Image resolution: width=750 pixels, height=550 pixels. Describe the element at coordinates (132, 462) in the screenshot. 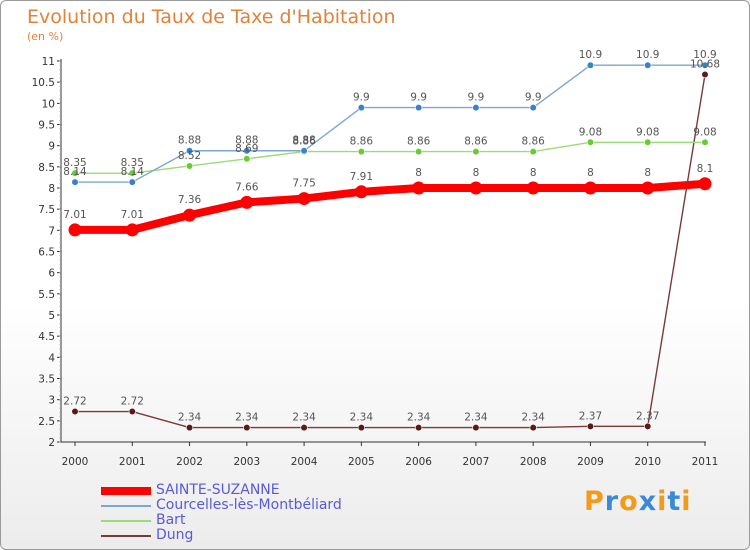

I see `x-tick-label: 2001` at that location.